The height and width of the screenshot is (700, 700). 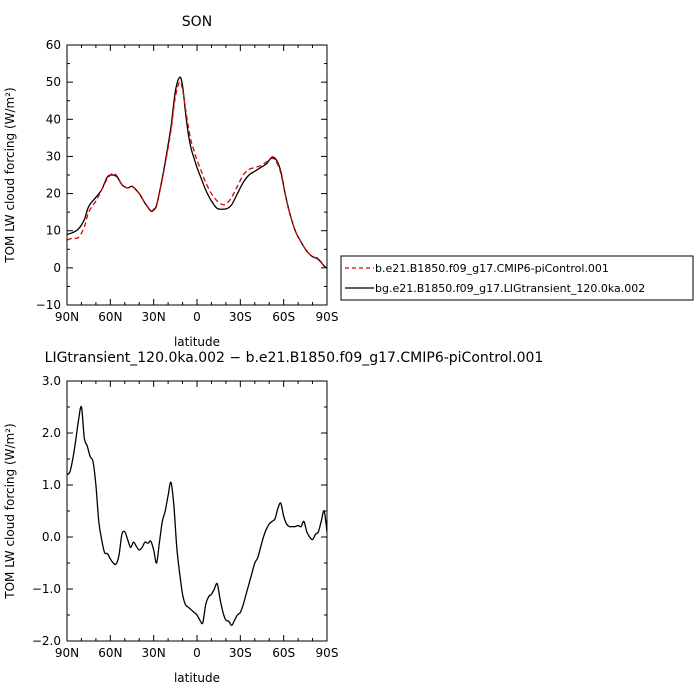 I want to click on c1-xtick-label-1: 60N, so click(x=110, y=653).